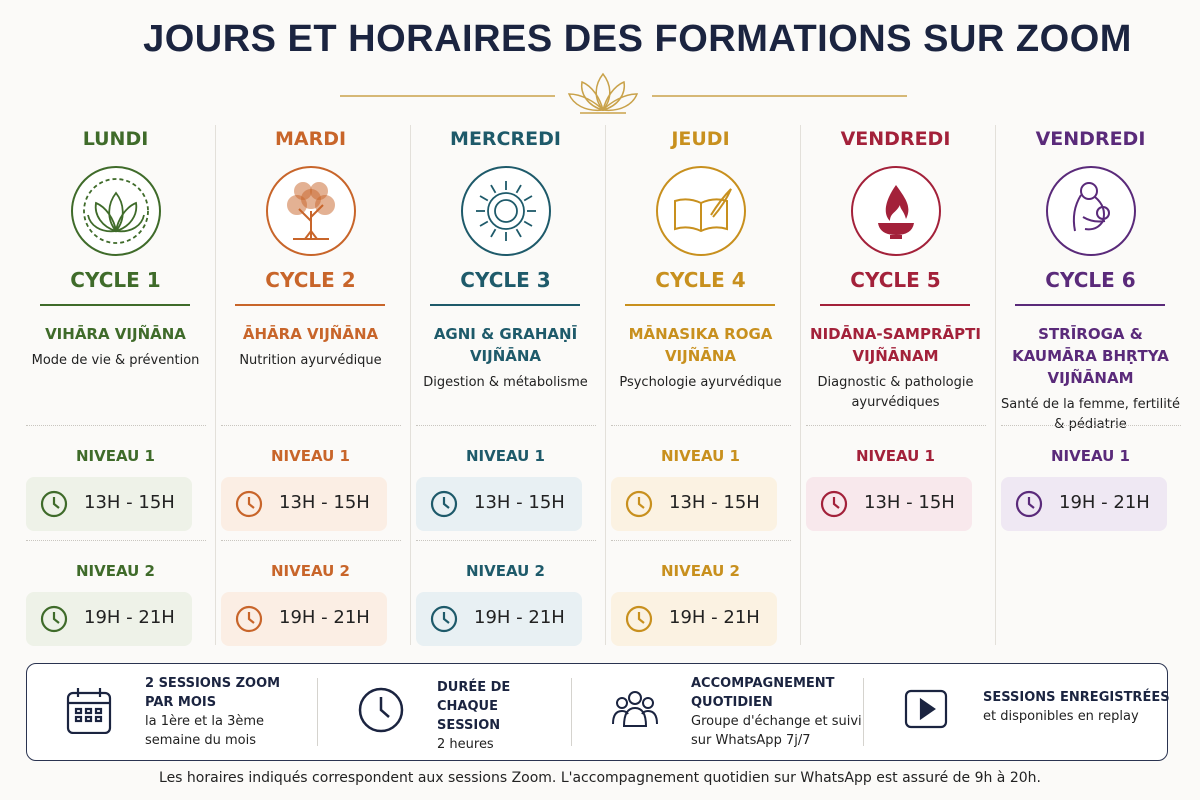  Describe the element at coordinates (474, 706) in the screenshot. I see `feature-title: DURÉE DE CHAQUE SESSION` at that location.